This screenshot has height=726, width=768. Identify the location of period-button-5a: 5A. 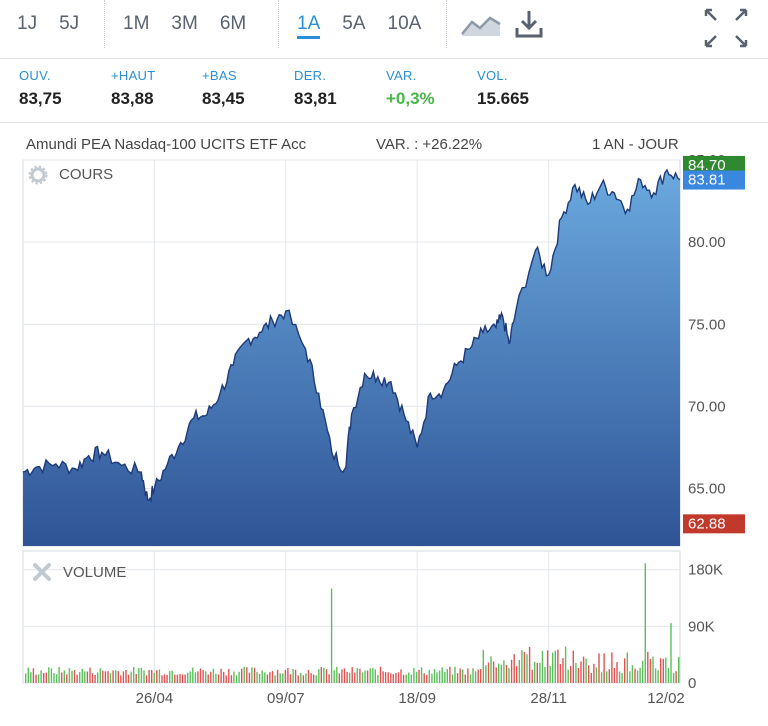
(354, 23).